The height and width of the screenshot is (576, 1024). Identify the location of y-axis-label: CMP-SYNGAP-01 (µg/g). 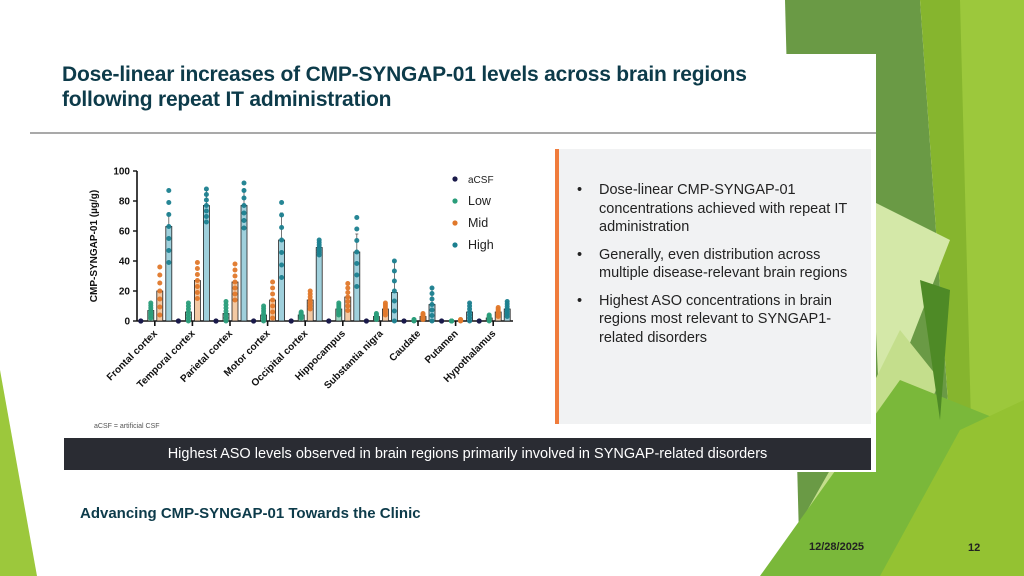
(94, 246).